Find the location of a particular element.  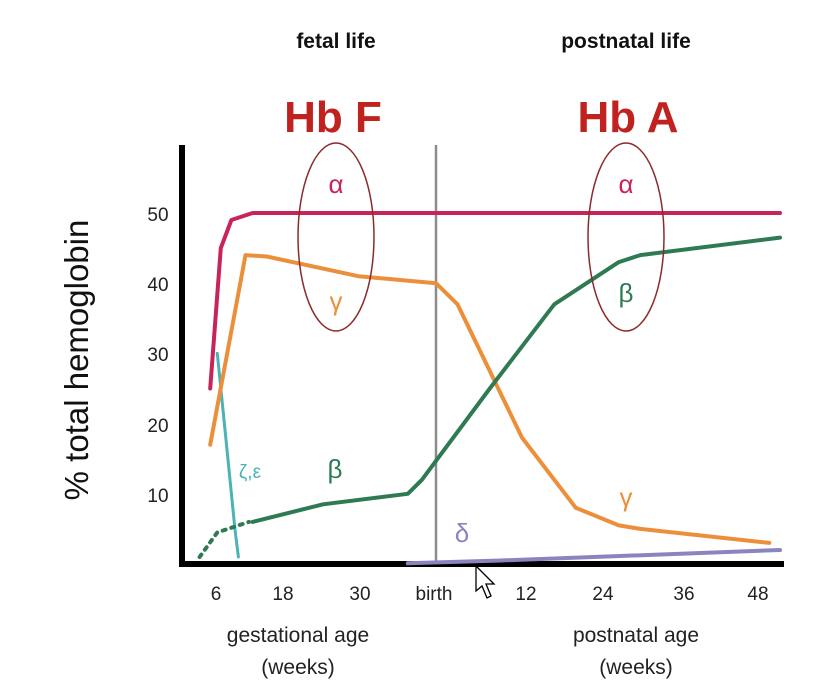

y-axis-label: % total hemoglobin is located at coordinates (76, 360).